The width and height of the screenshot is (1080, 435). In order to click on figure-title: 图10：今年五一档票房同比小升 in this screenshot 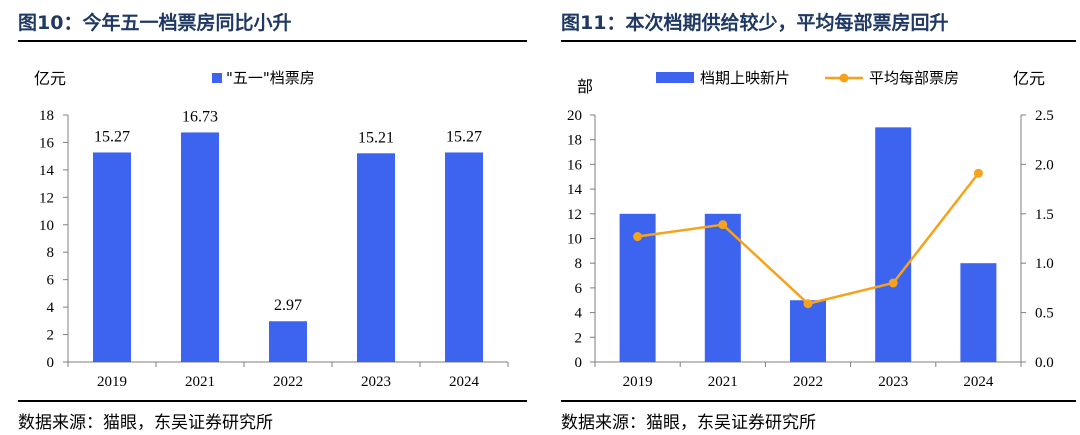, I will do `click(155, 23)`.